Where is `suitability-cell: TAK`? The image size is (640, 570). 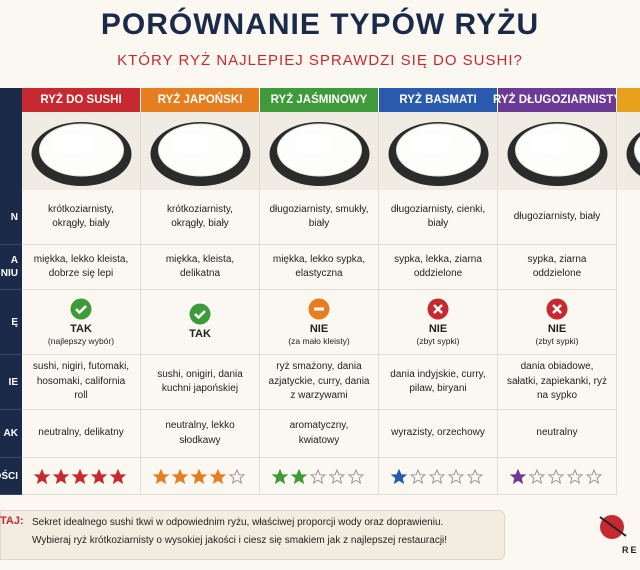
suitability-cell: TAK is located at coordinates (200, 322).